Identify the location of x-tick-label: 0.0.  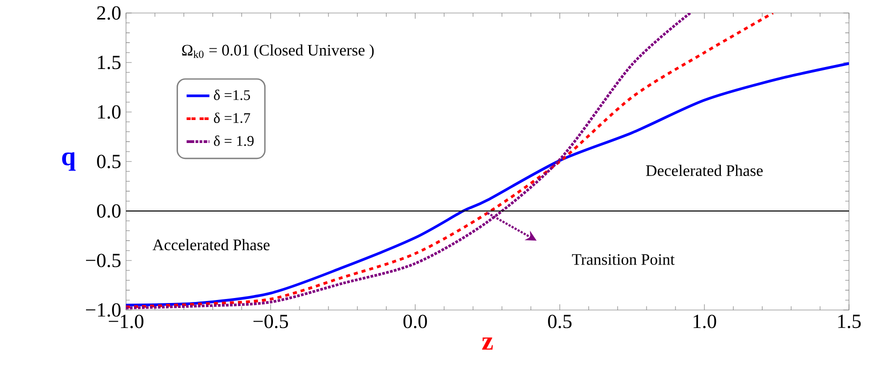
(415, 321).